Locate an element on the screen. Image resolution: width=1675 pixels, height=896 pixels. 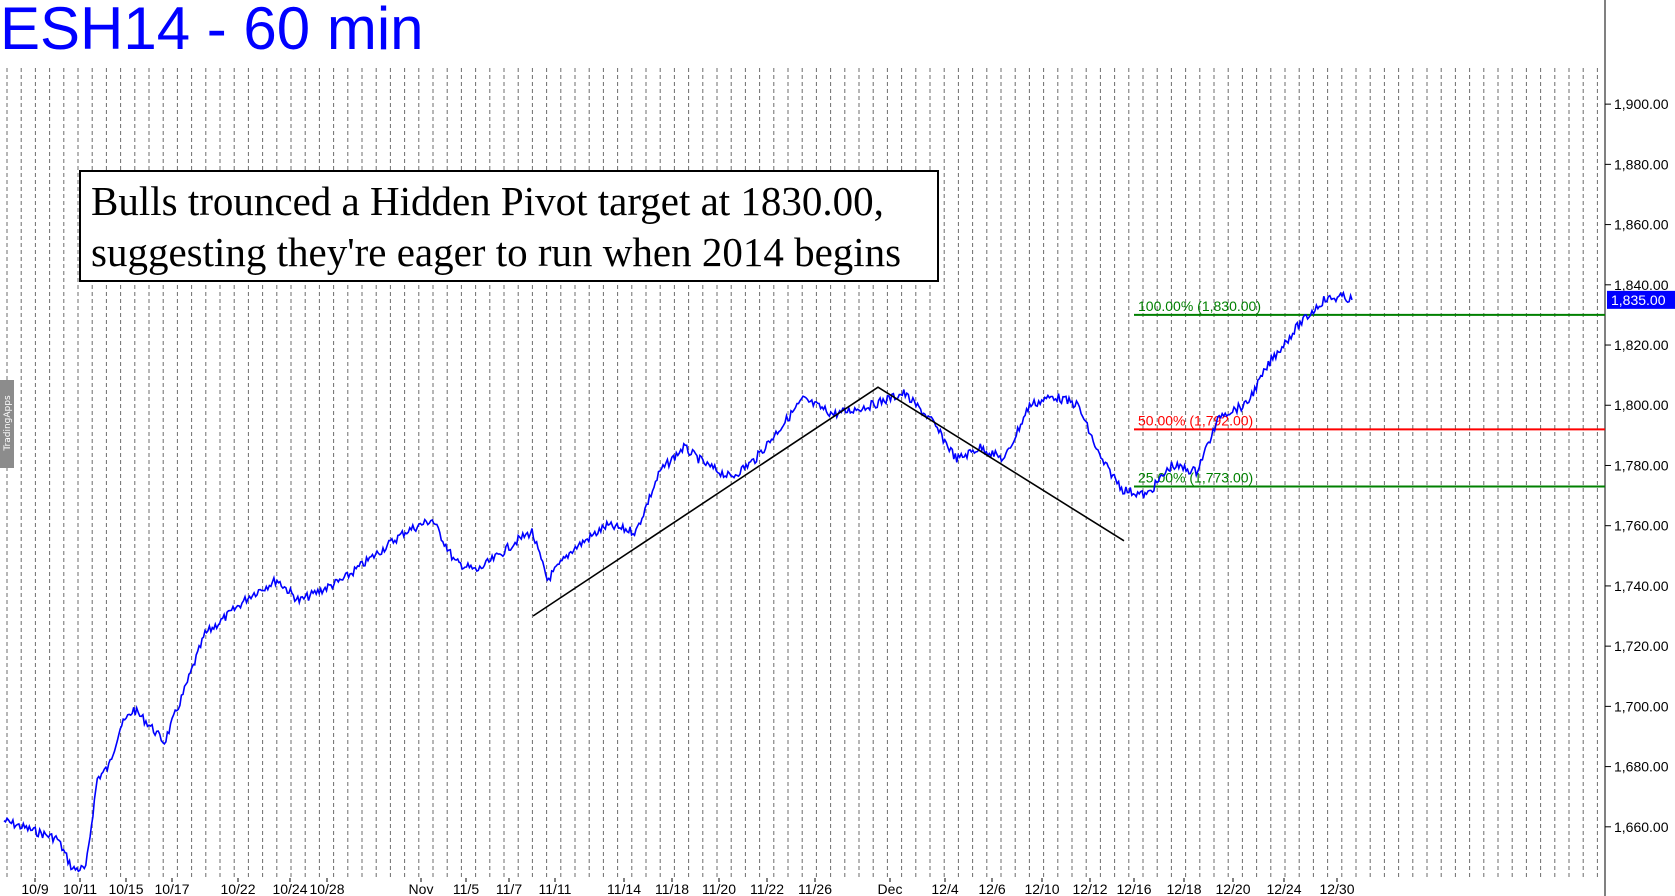
y-tick-label: 1,740.00 is located at coordinates (1641, 586).